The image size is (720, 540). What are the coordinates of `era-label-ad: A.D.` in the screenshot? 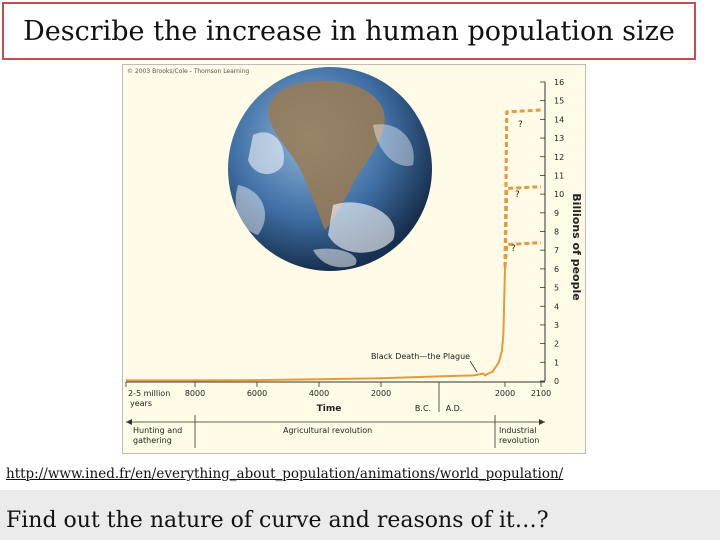 It's located at (454, 408).